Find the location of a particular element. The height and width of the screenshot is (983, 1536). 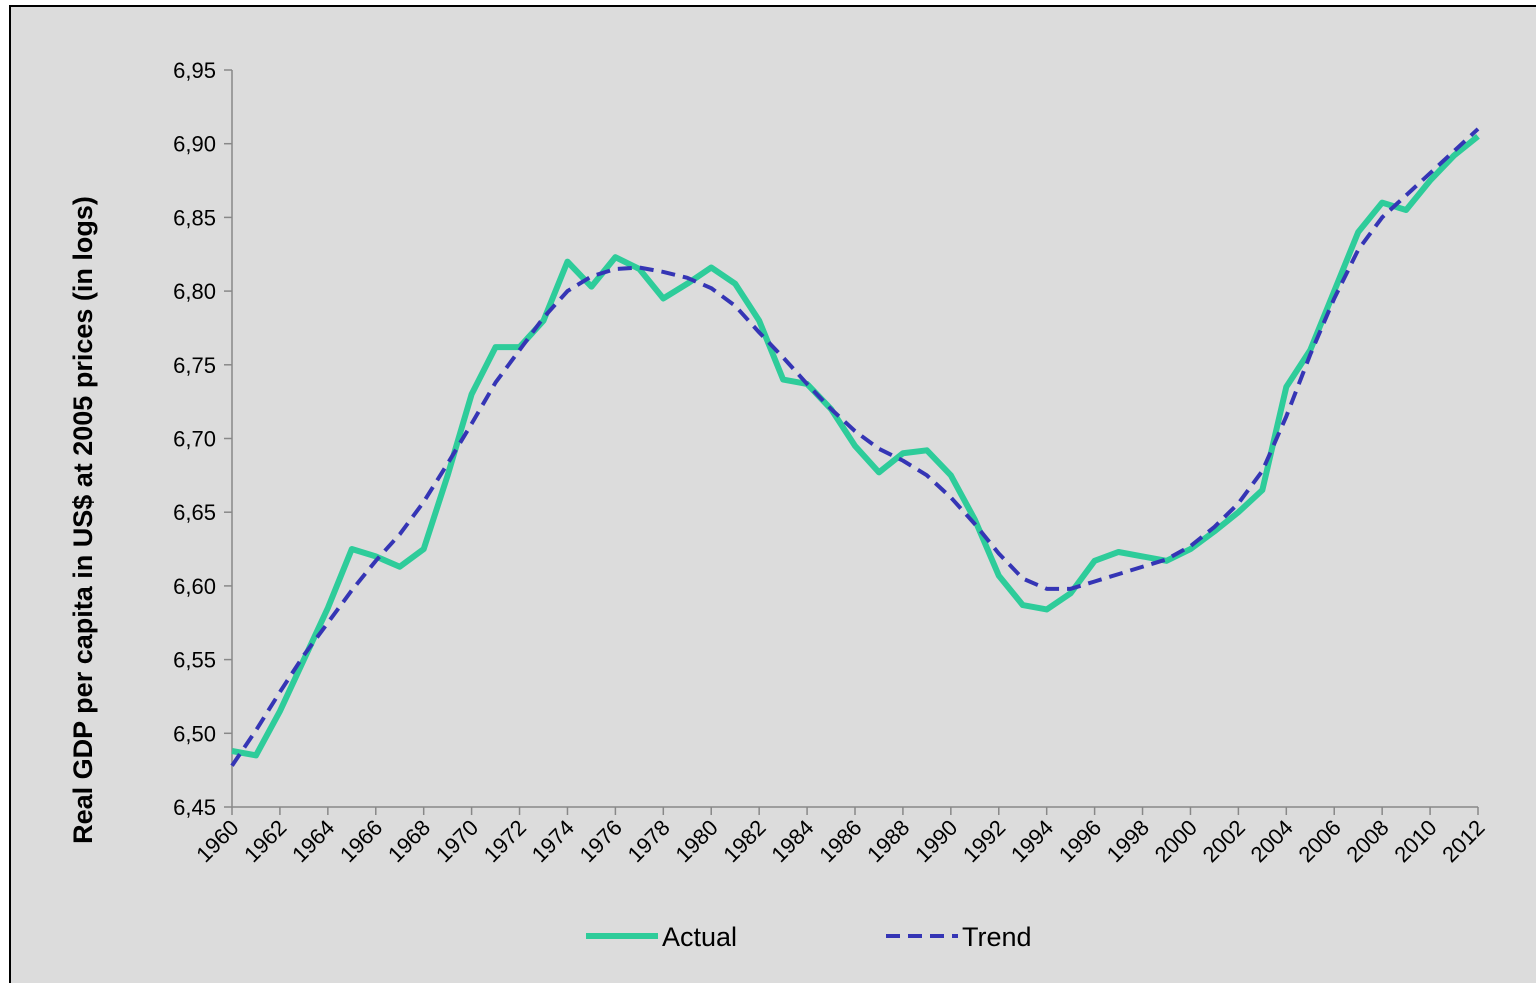

legend-label: Actual is located at coordinates (699, 937).